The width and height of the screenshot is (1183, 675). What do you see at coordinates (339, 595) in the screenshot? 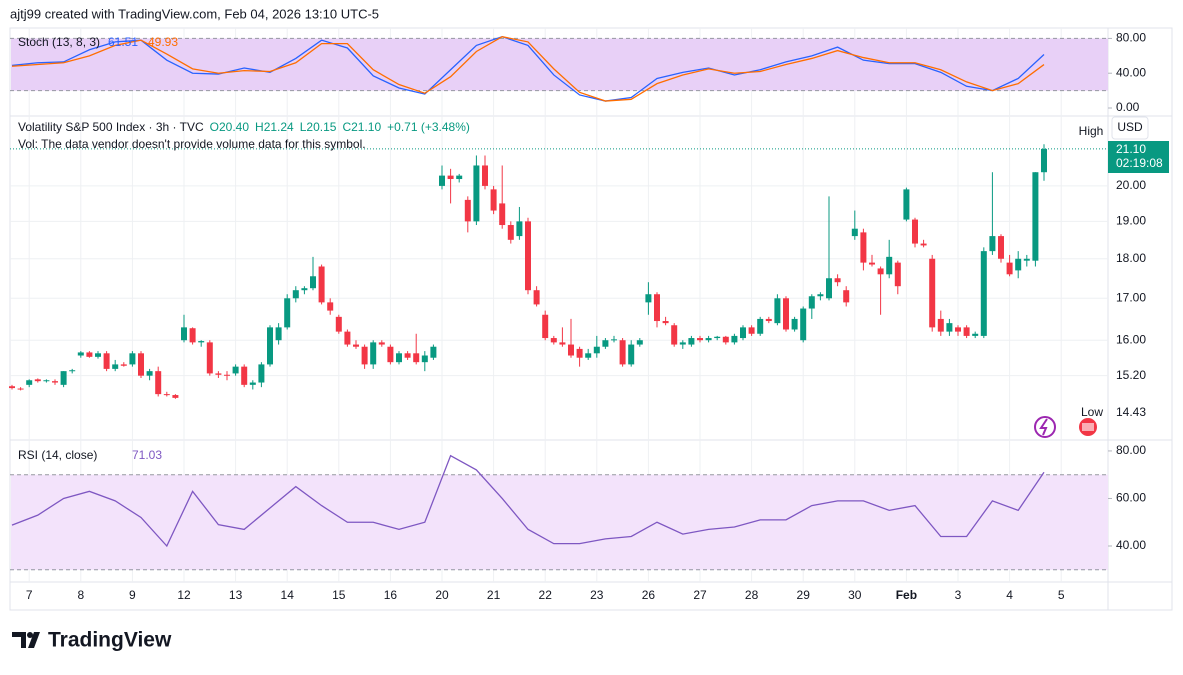
I see `x-tick-label: 15` at bounding box center [339, 595].